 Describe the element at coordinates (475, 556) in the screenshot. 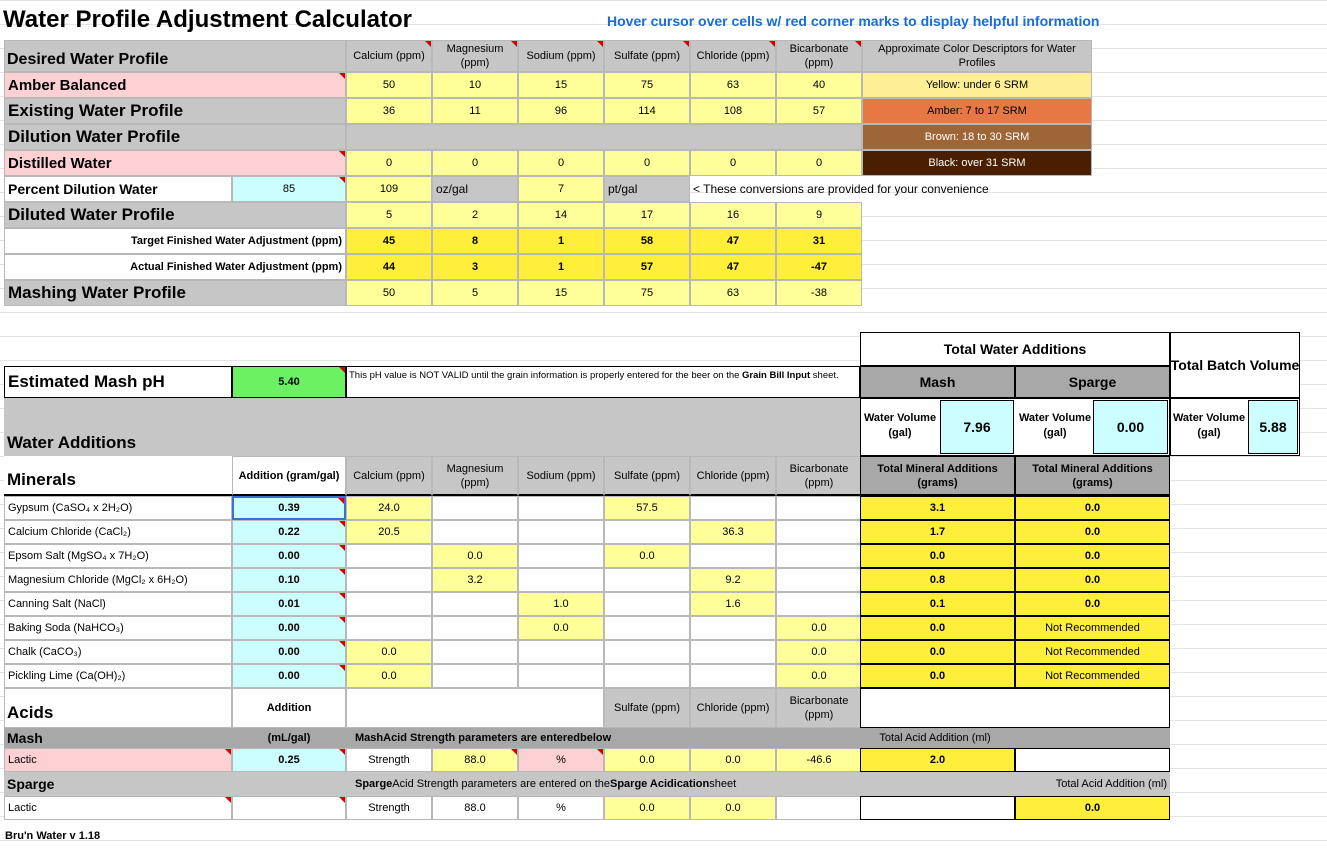

I see `mineral-magnesium: 0.0` at that location.